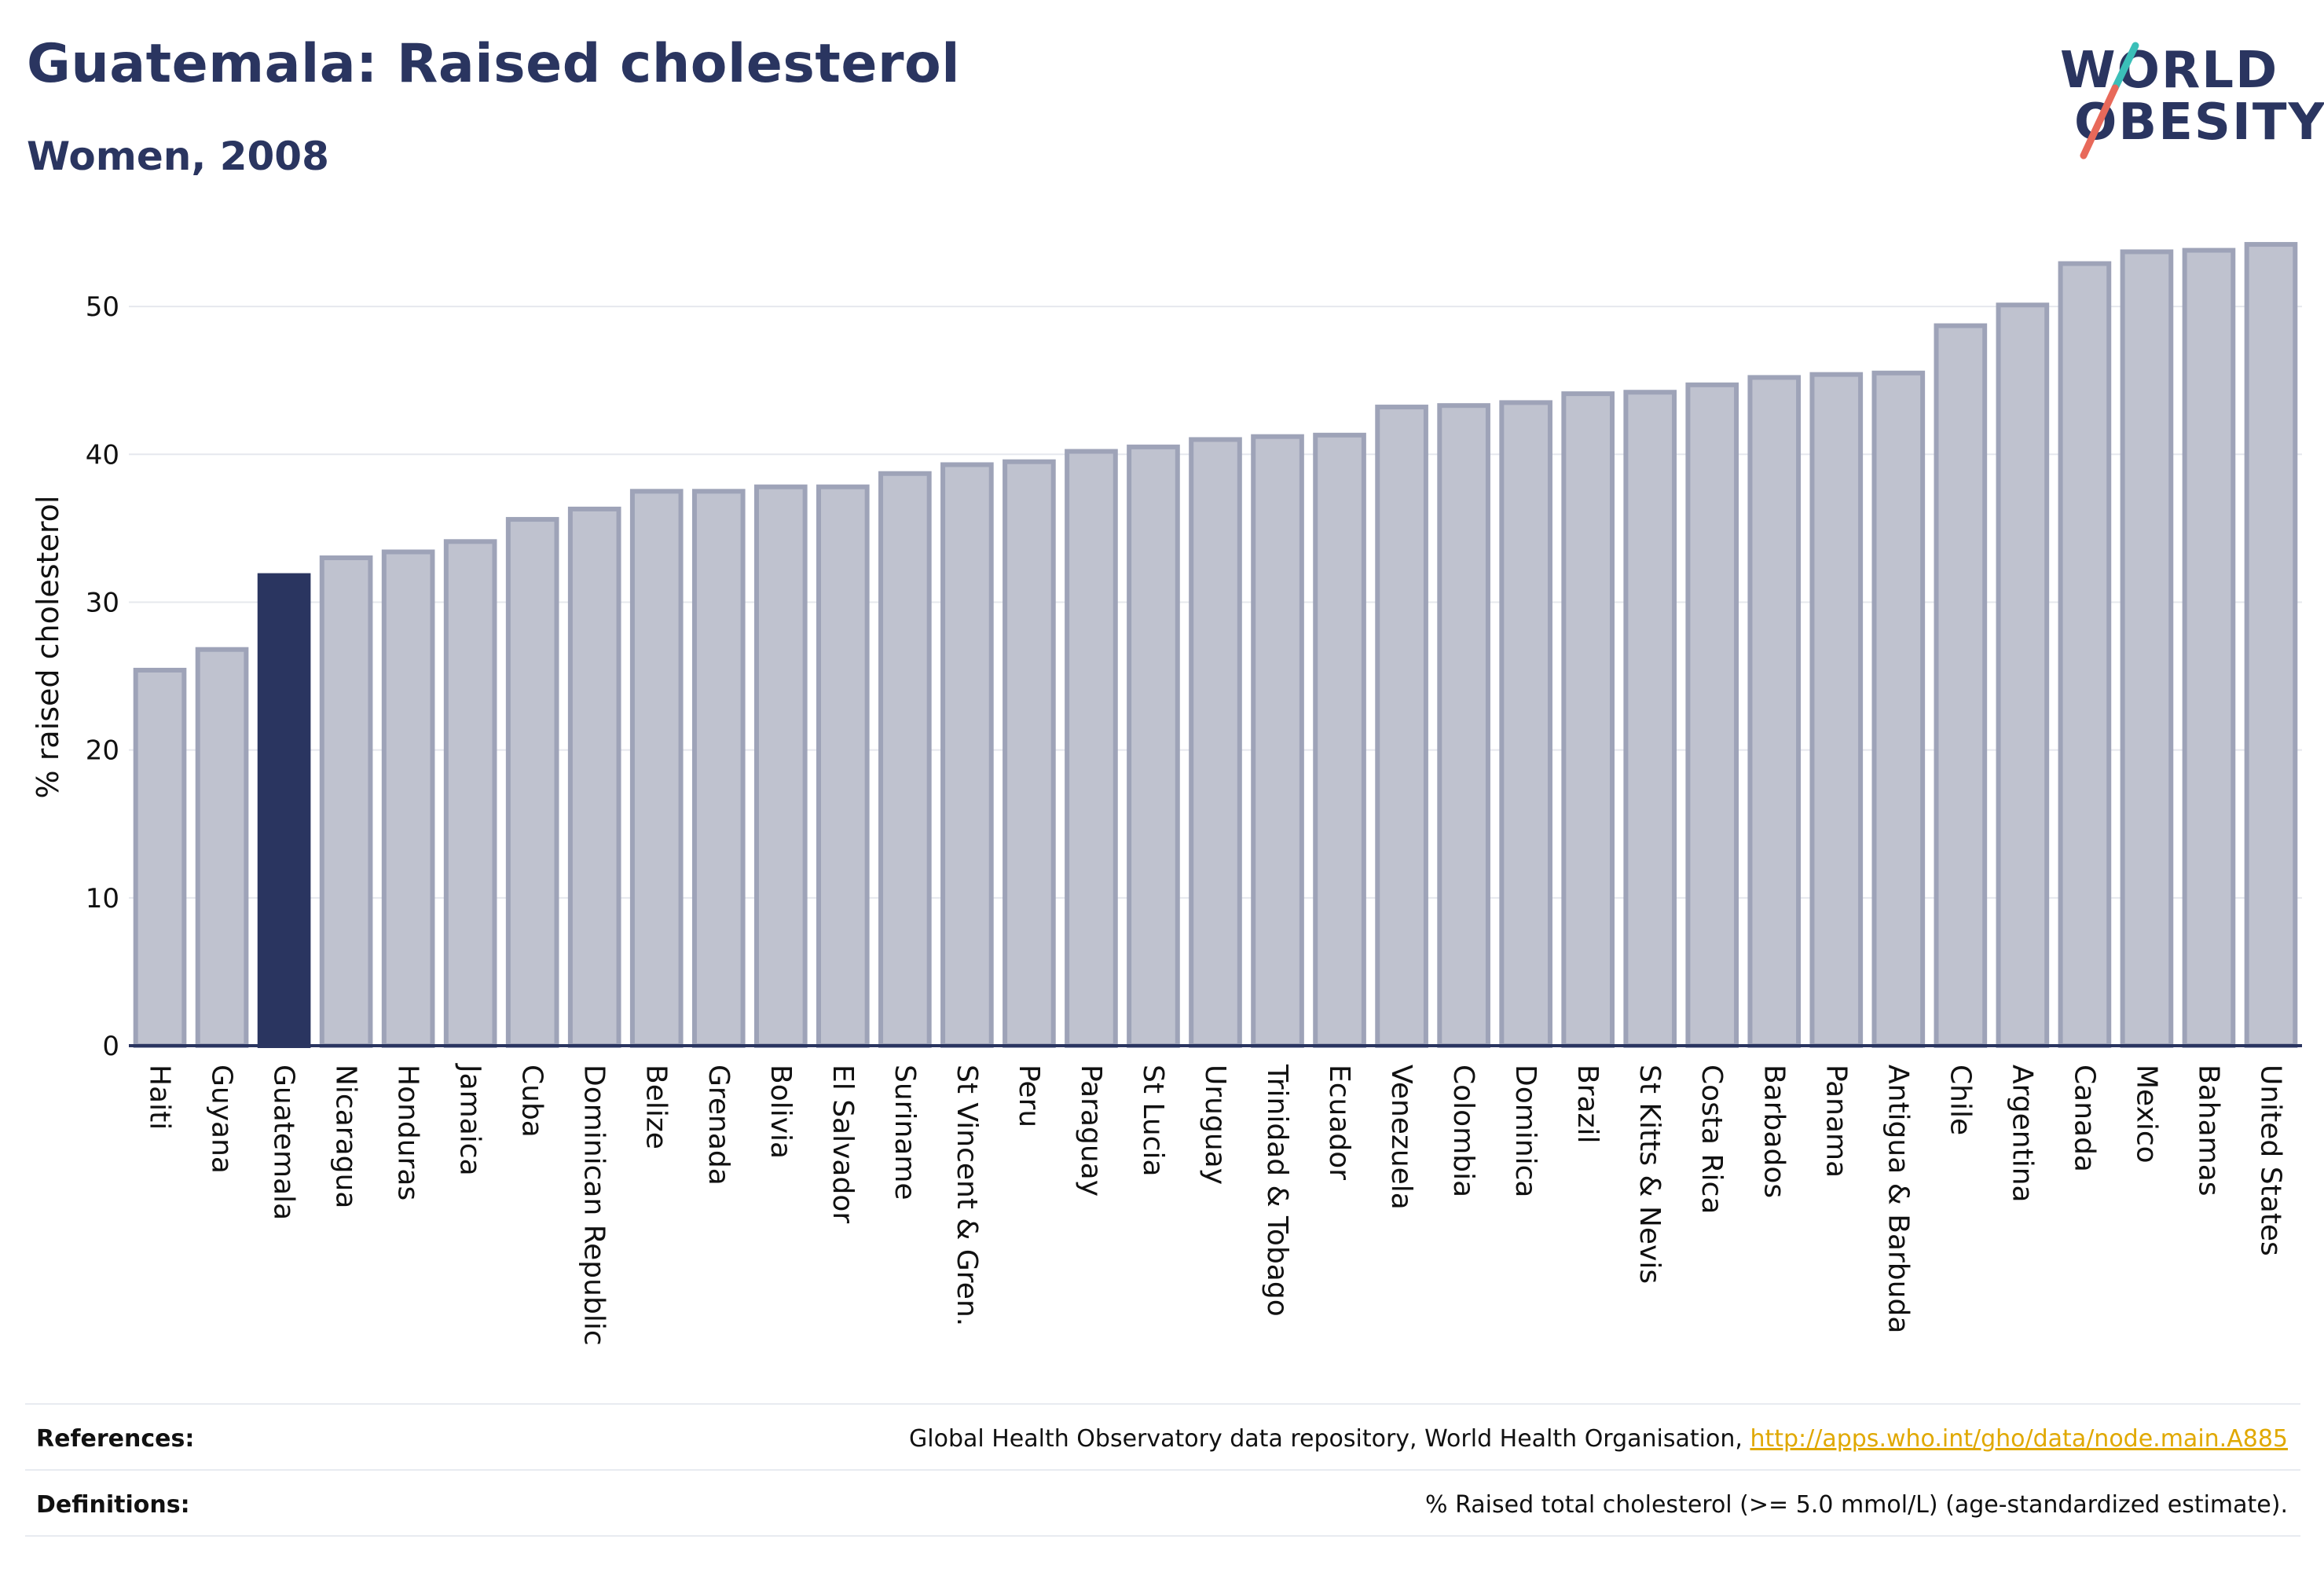 Image resolution: width=2324 pixels, height=1576 pixels. Describe the element at coordinates (284, 810) in the screenshot. I see `bar-highlight` at that location.